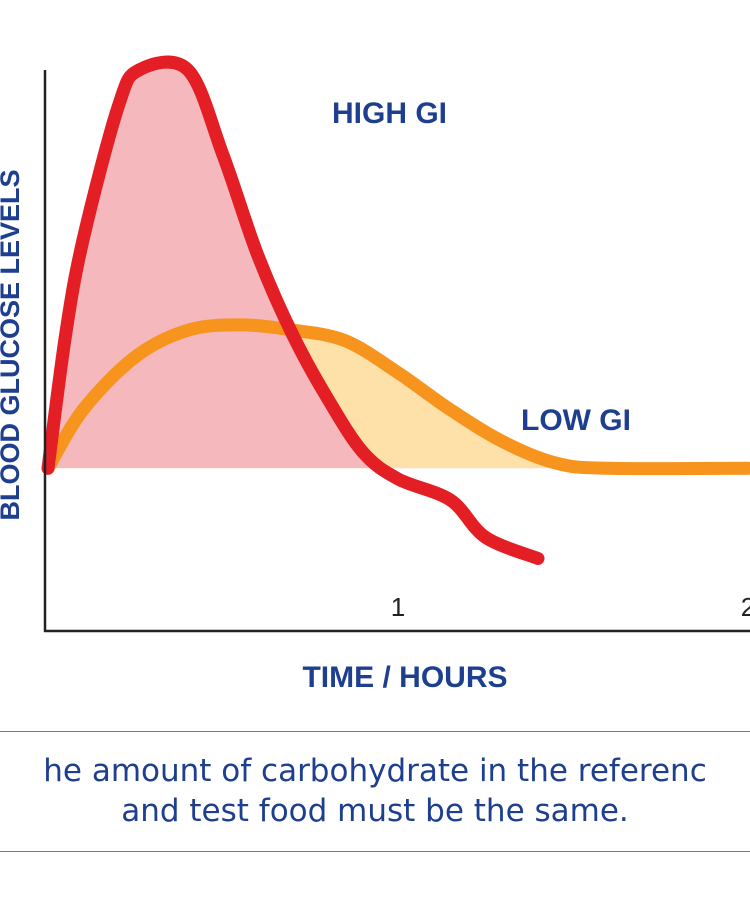 This screenshot has height=900, width=750. I want to click on y-axis-label: BLOOD GLUCOSE LEVELS, so click(12, 344).